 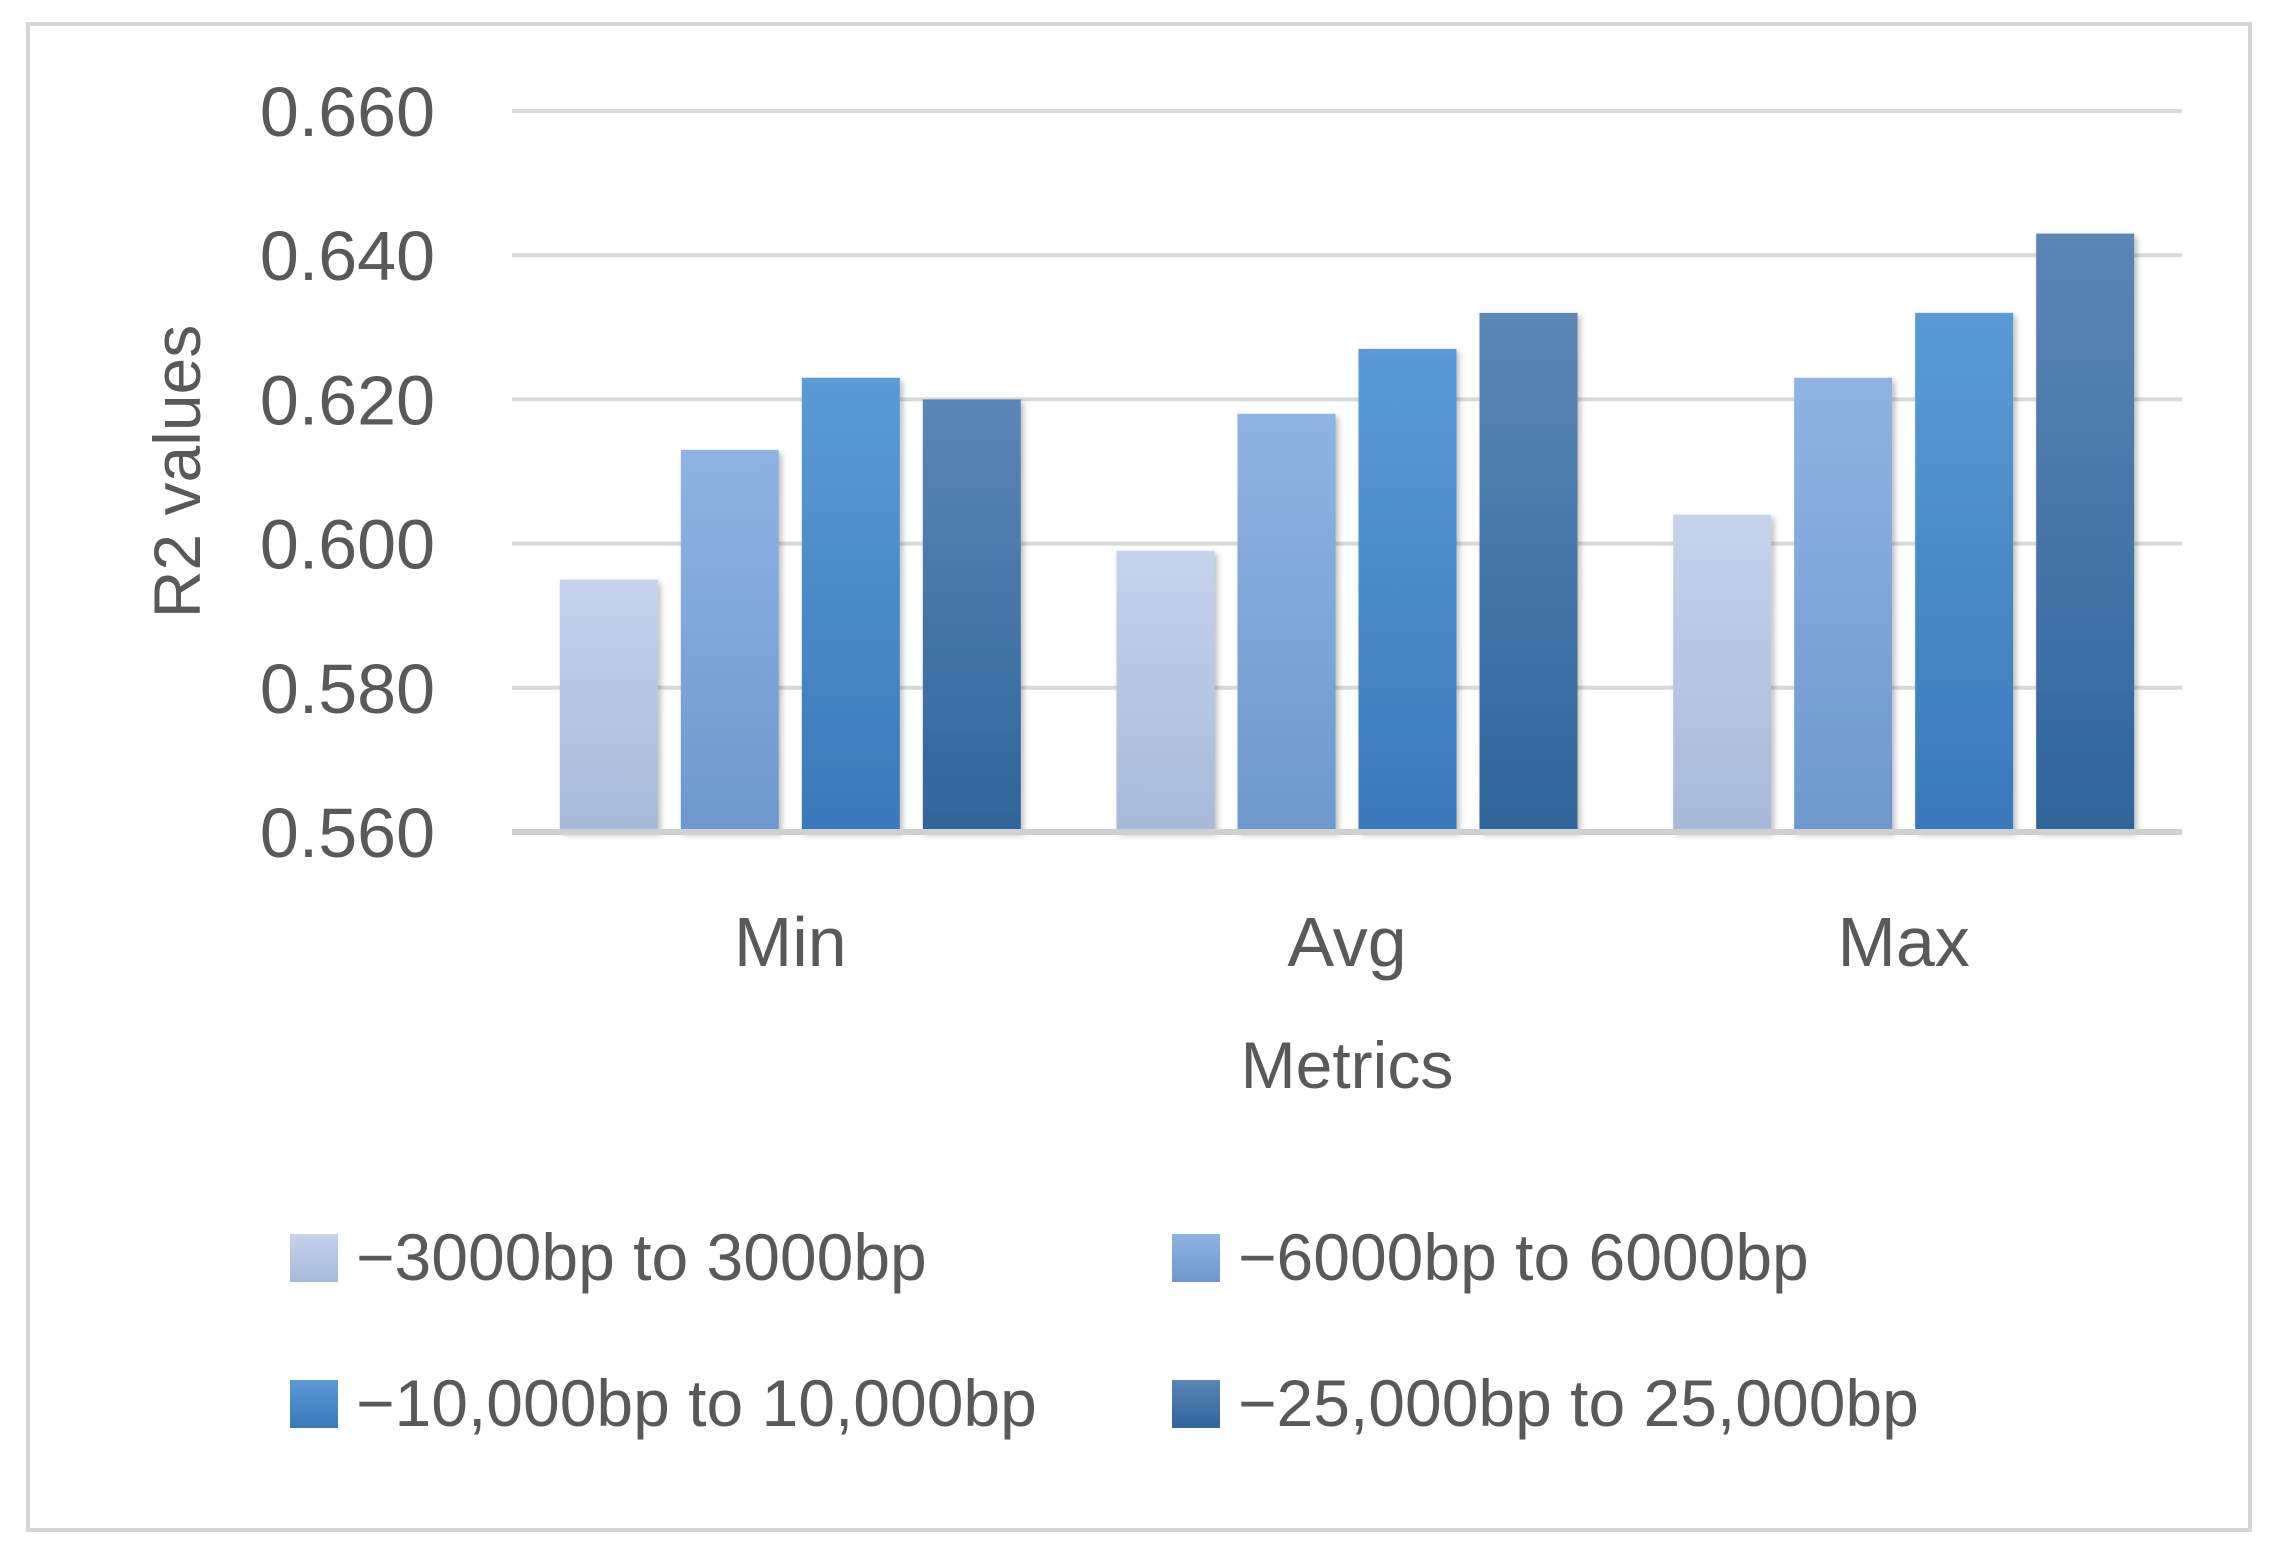 I want to click on legend-label: −10,000bp to 10,000bp, so click(x=696, y=1403).